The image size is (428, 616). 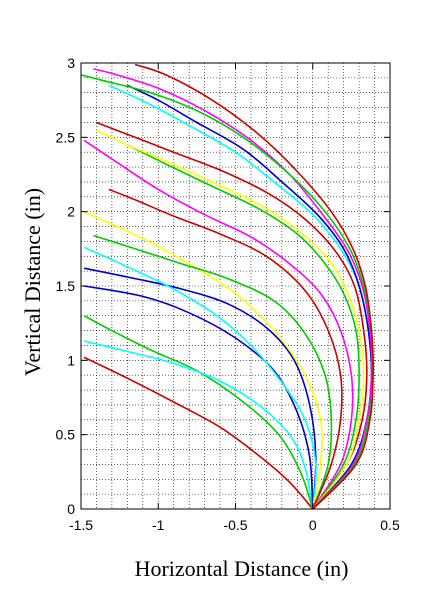 What do you see at coordinates (242, 568) in the screenshot?
I see `x-axis-title: Horizontal Distance (in)` at bounding box center [242, 568].